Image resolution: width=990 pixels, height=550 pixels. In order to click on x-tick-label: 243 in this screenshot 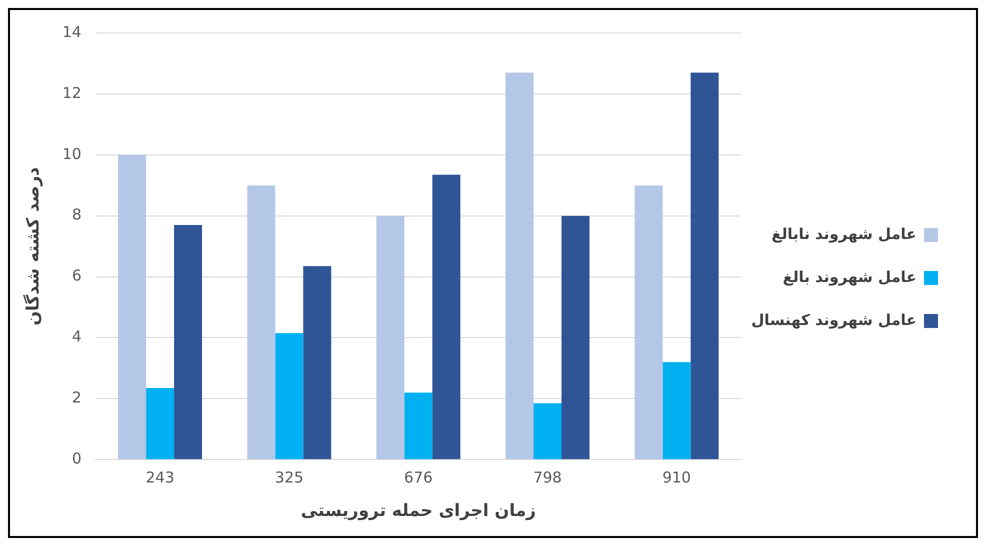, I will do `click(160, 477)`.